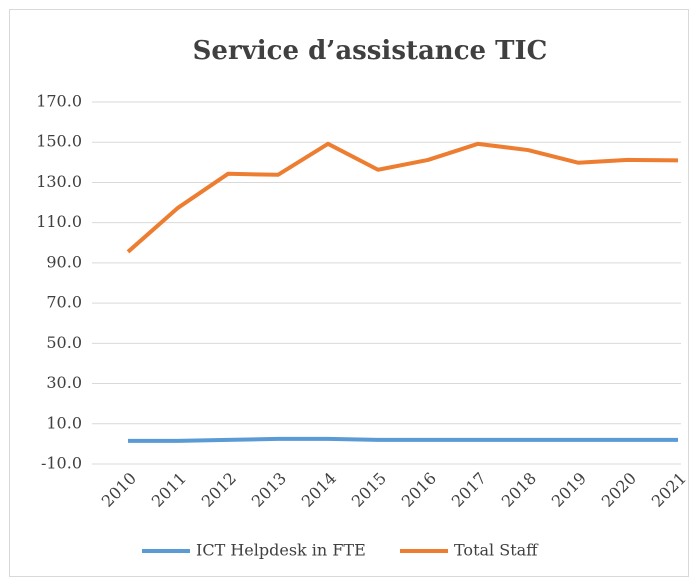  I want to click on y-tick-label: 130.0, so click(59, 181).